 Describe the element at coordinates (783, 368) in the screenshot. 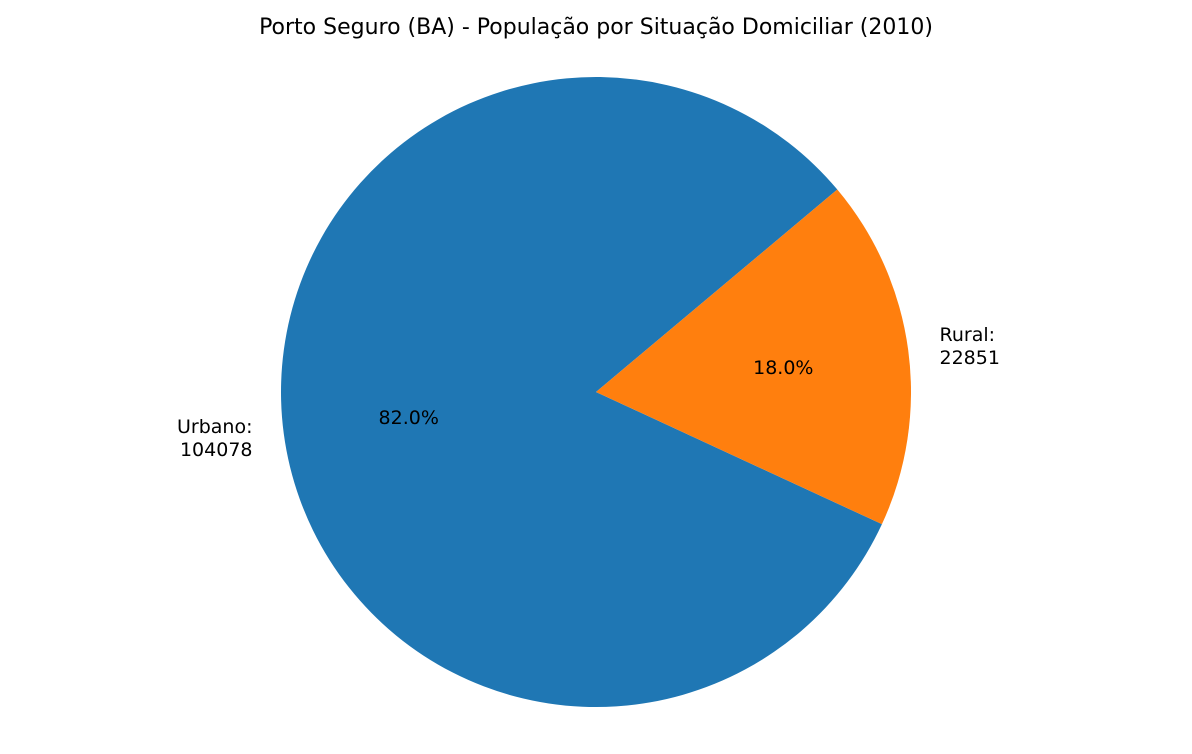

I see `percent-label-rural: 18.0%` at that location.